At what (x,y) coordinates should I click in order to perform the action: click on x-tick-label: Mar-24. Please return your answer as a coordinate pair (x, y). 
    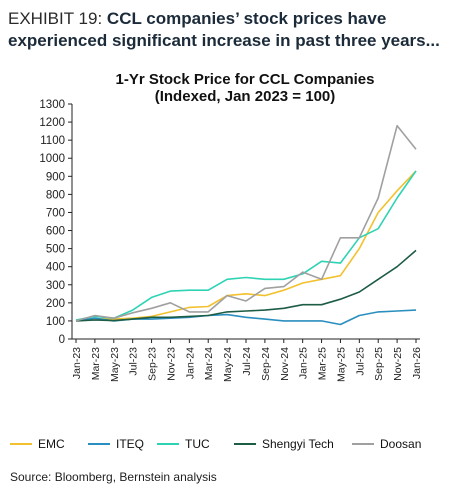
    Looking at the image, I should click on (209, 363).